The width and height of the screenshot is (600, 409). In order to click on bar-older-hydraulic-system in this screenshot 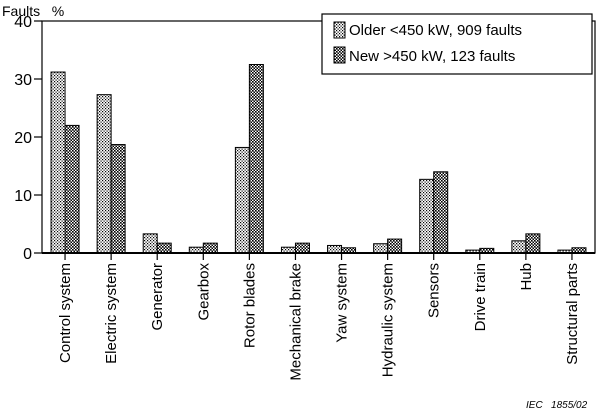, I will do `click(381, 248)`.